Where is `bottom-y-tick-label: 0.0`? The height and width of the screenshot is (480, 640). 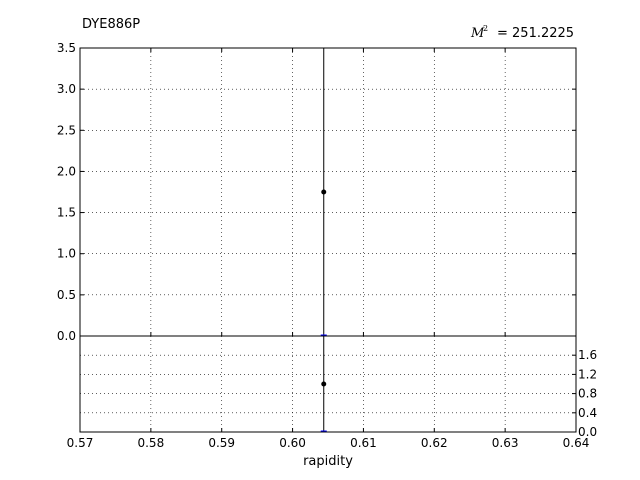
bottom-y-tick-label: 0.0 is located at coordinates (587, 432).